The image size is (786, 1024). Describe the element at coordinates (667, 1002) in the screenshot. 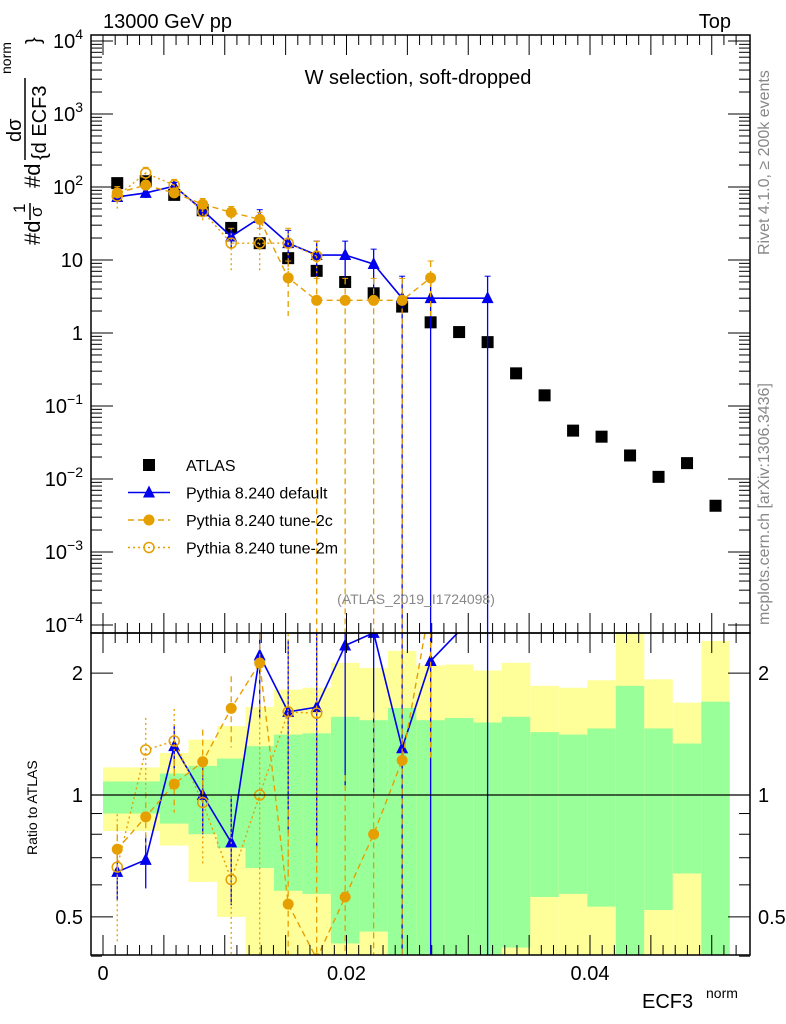

I see `xlabel-main: ECF3` at that location.